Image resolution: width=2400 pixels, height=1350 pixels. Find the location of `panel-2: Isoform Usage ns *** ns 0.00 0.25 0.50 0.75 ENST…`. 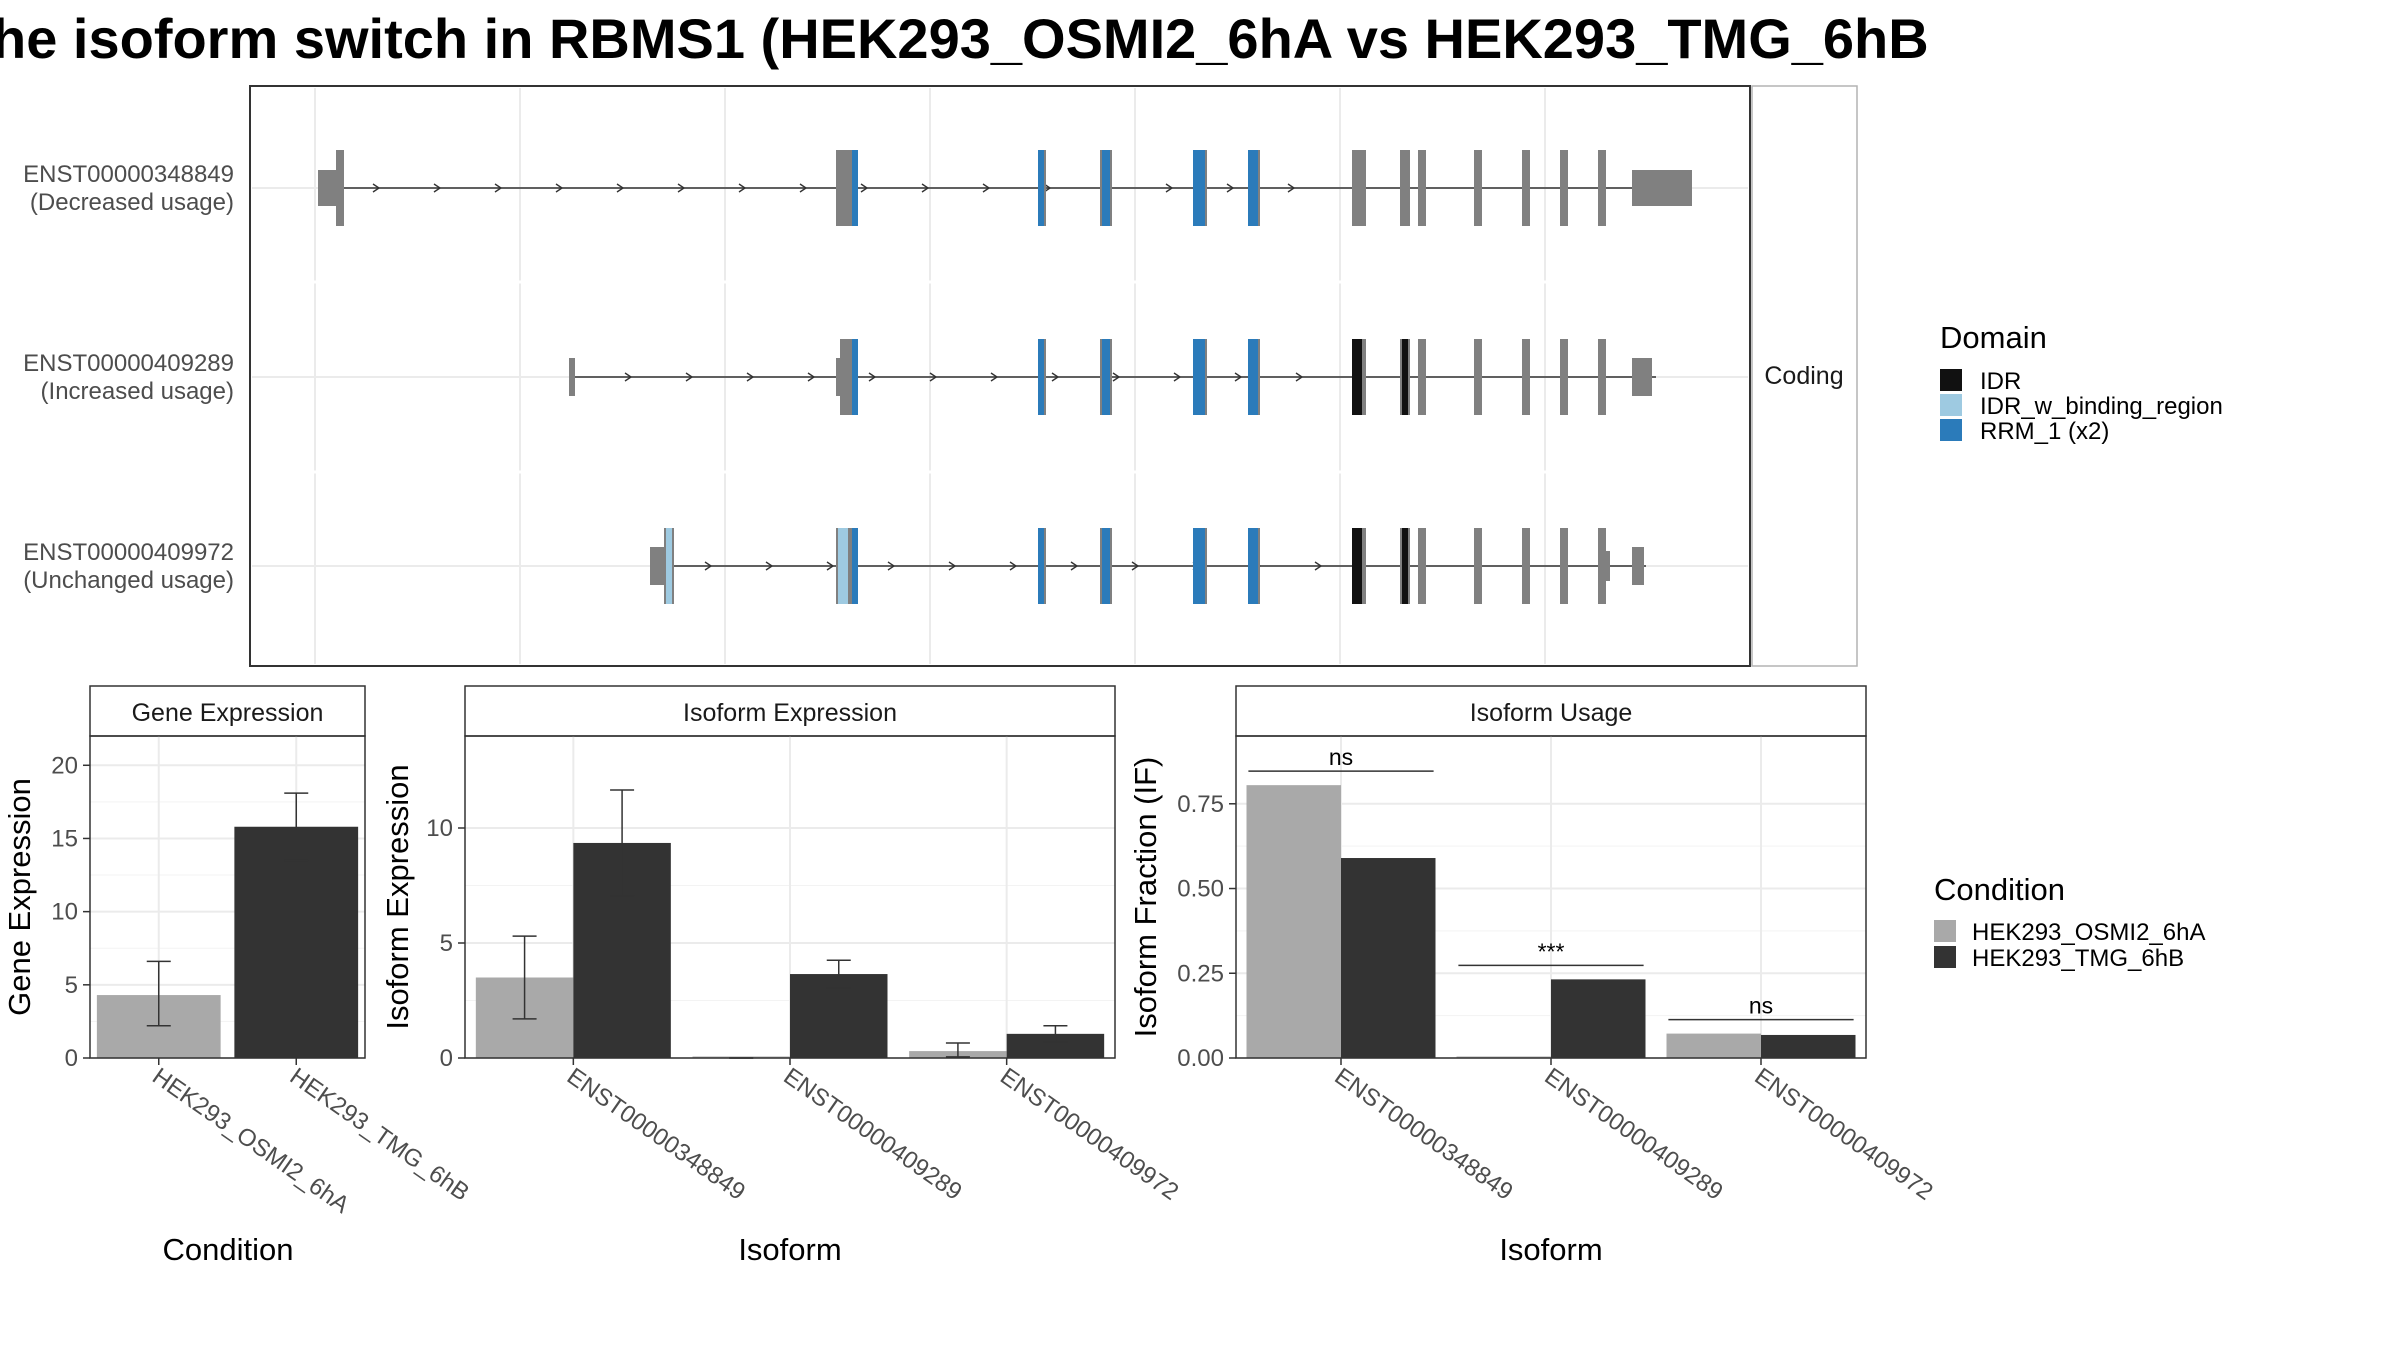

panel-2: Isoform Usage ns *** ns 0.00 0.25 0.50 0.75 ENST… is located at coordinates (1533, 976).